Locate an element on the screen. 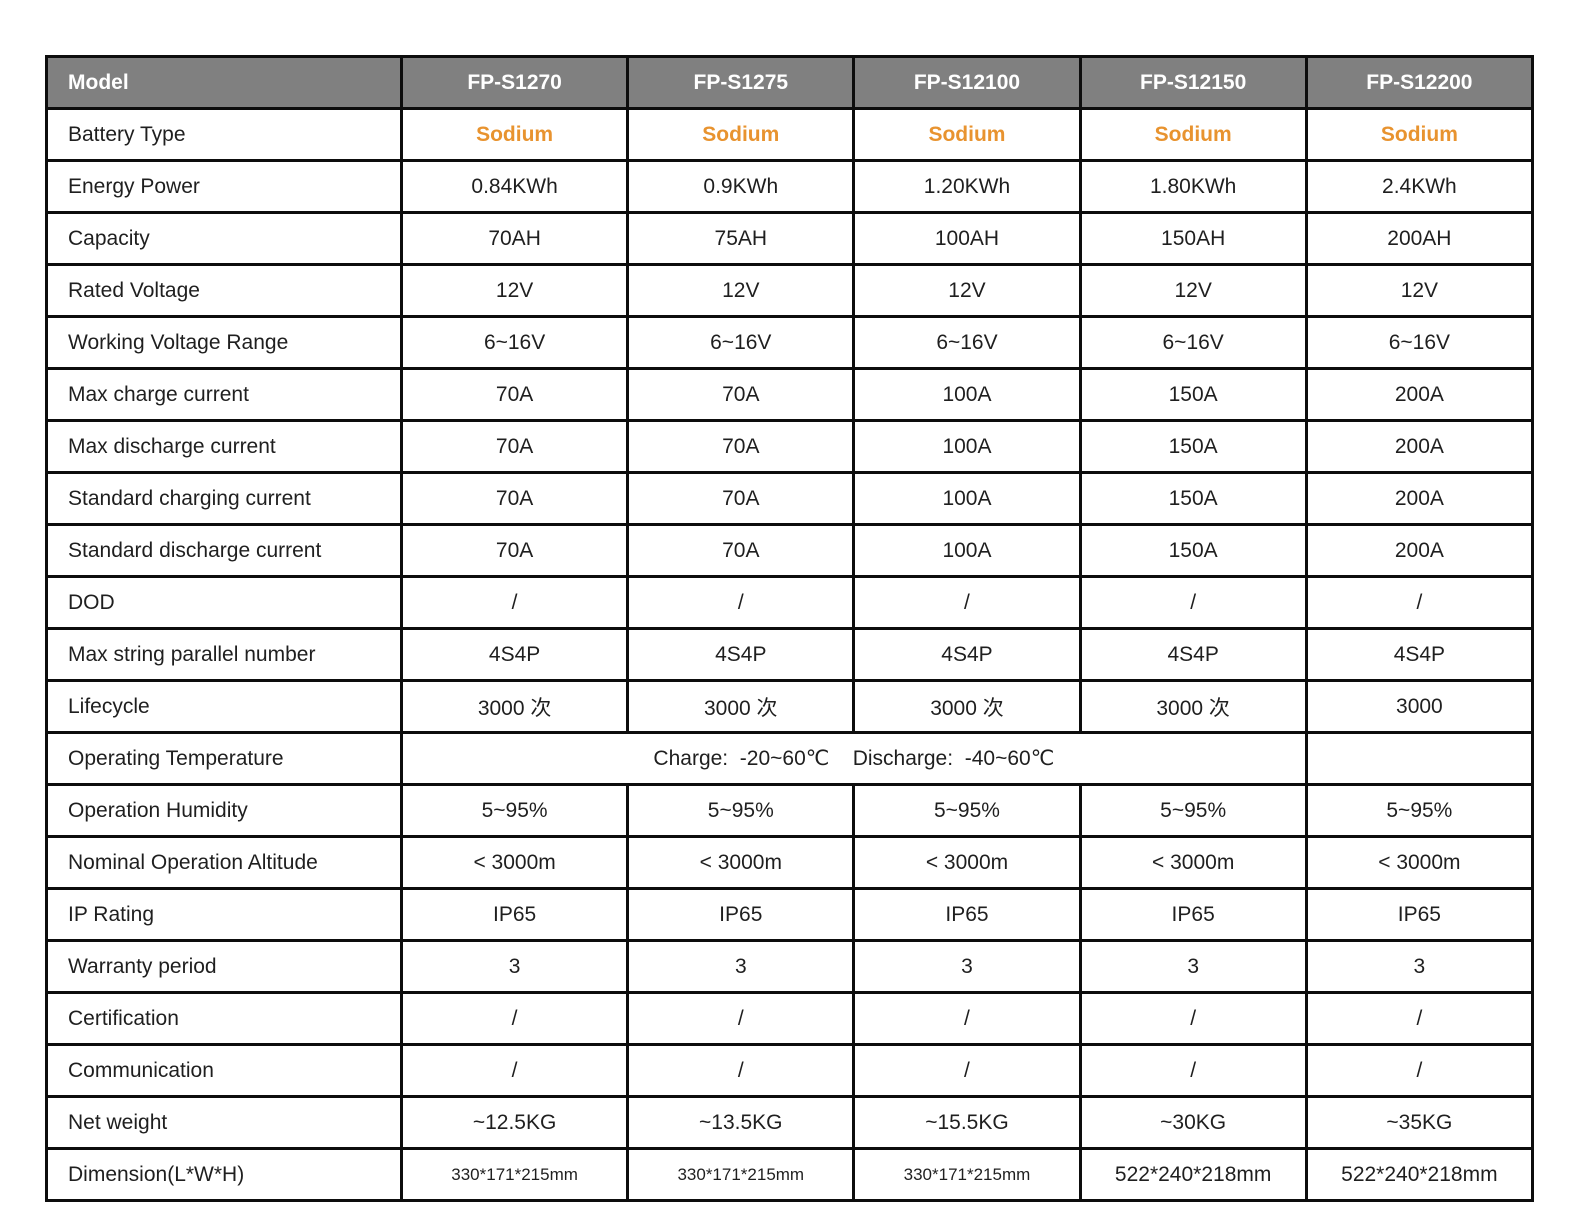 The width and height of the screenshot is (1579, 1209). cell-working-voltage-range-1: 6~16V is located at coordinates (741, 342).